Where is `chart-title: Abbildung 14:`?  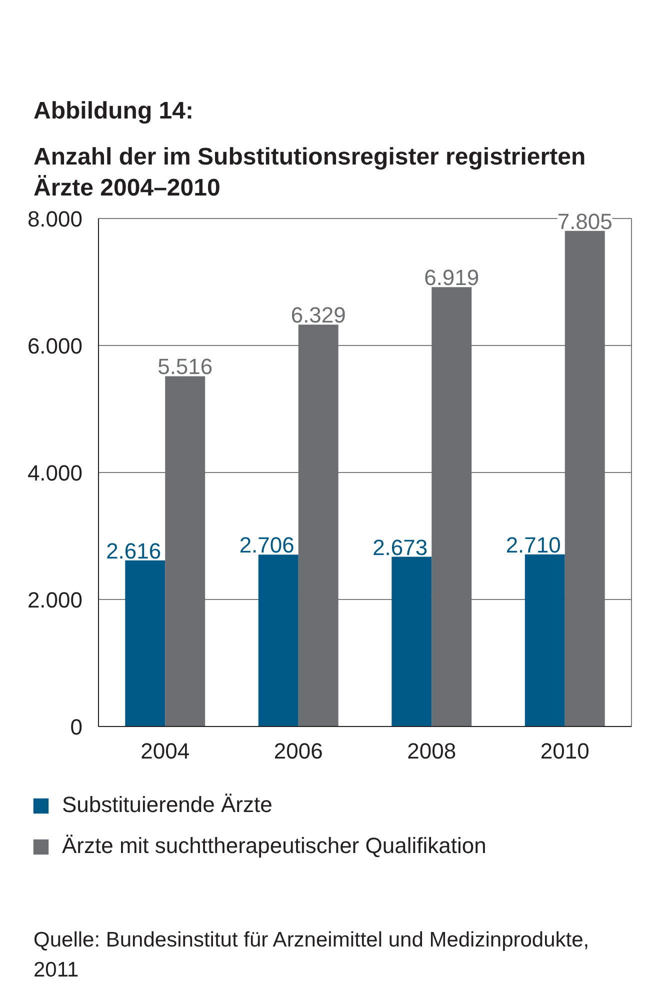
chart-title: Abbildung 14: is located at coordinates (114, 111).